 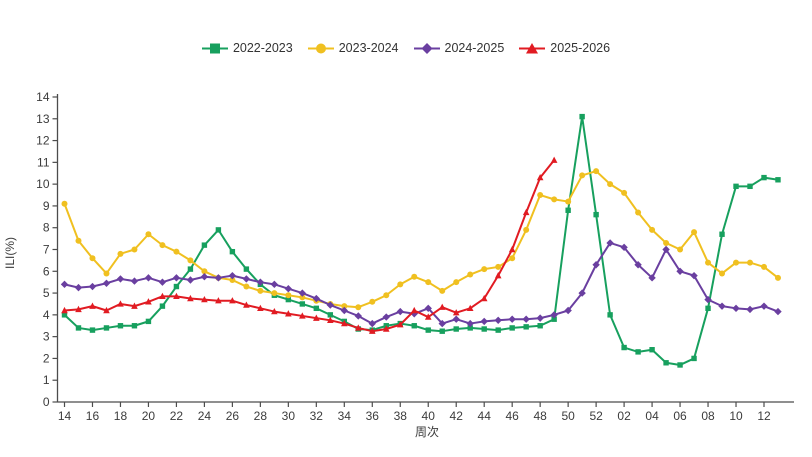 I want to click on triangle-legend-icon, so click(x=532, y=47).